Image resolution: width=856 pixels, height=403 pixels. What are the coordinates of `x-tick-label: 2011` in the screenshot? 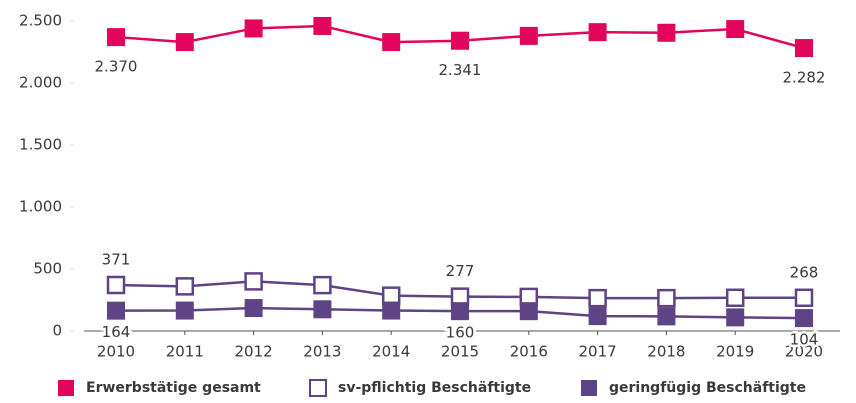 It's located at (185, 352).